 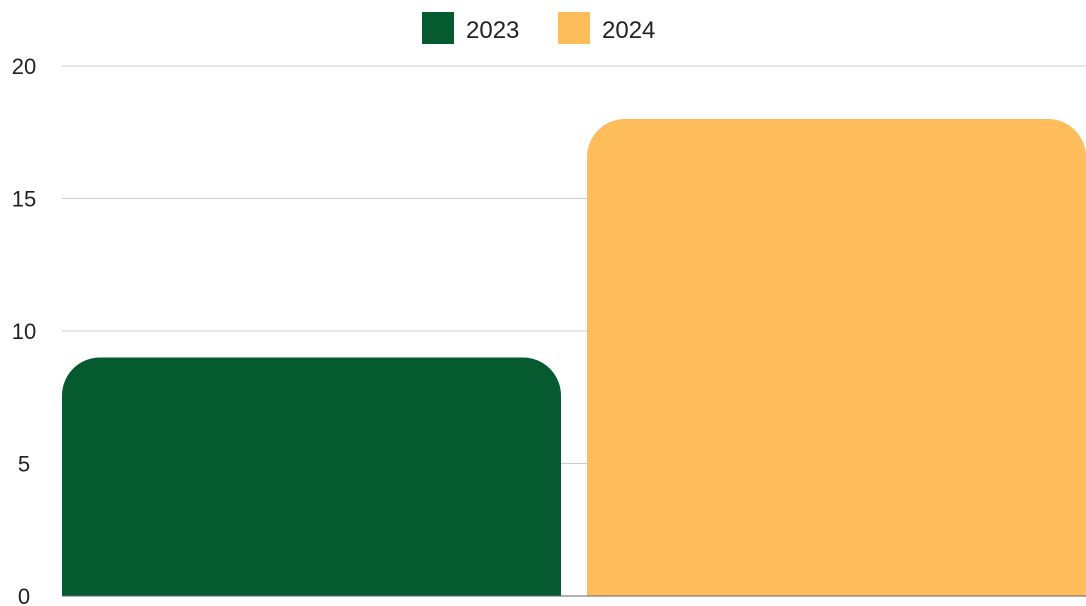 I want to click on y-tick-label-15: 15, so click(x=24, y=199).